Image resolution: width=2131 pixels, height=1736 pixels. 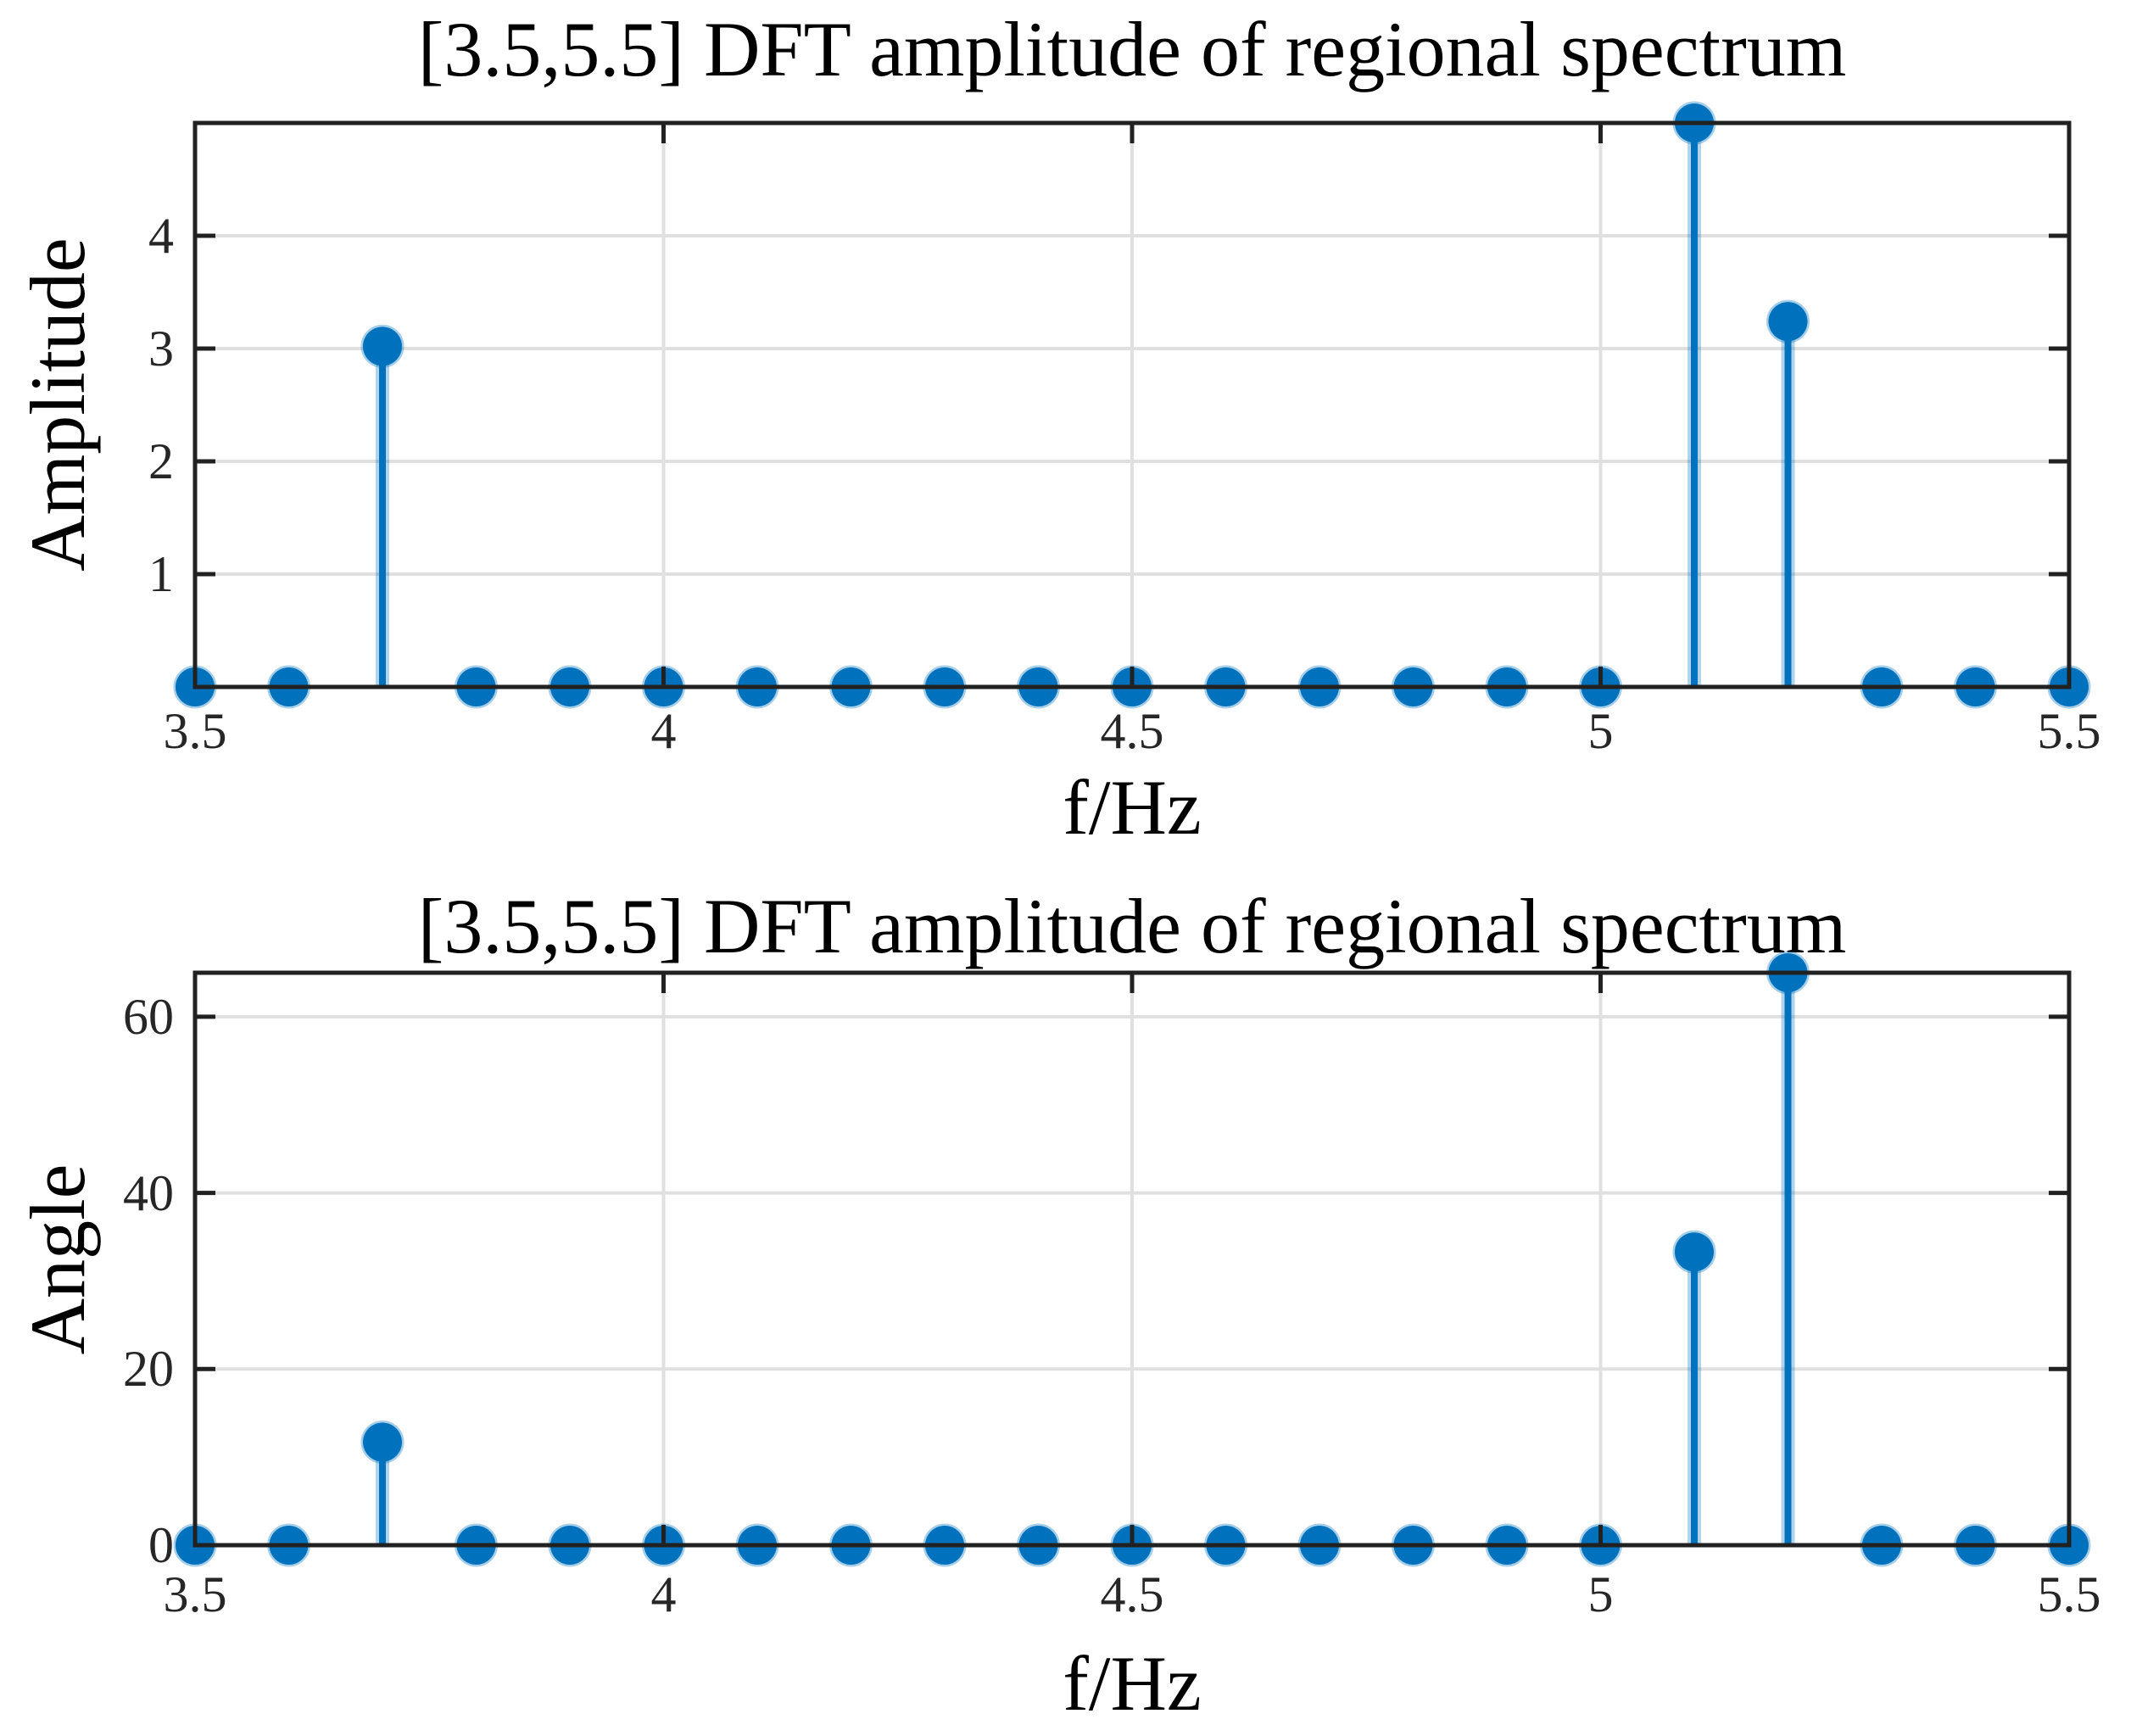 What do you see at coordinates (161, 461) in the screenshot?
I see `y-tick-label: 2` at bounding box center [161, 461].